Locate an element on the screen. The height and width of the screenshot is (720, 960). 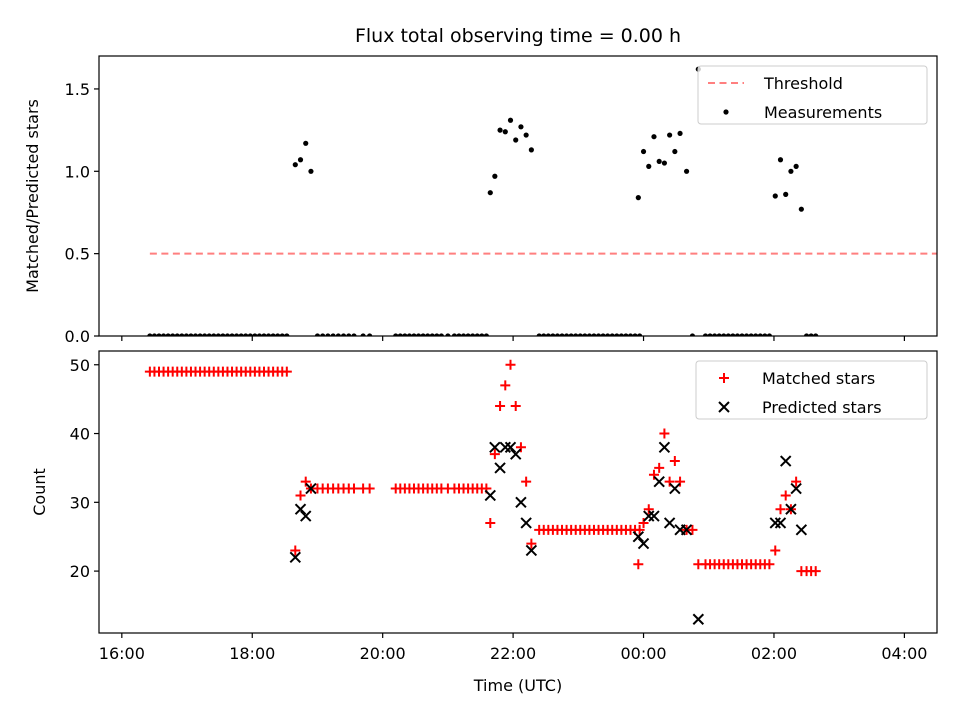
y-tick-label: 30 is located at coordinates (80, 502).